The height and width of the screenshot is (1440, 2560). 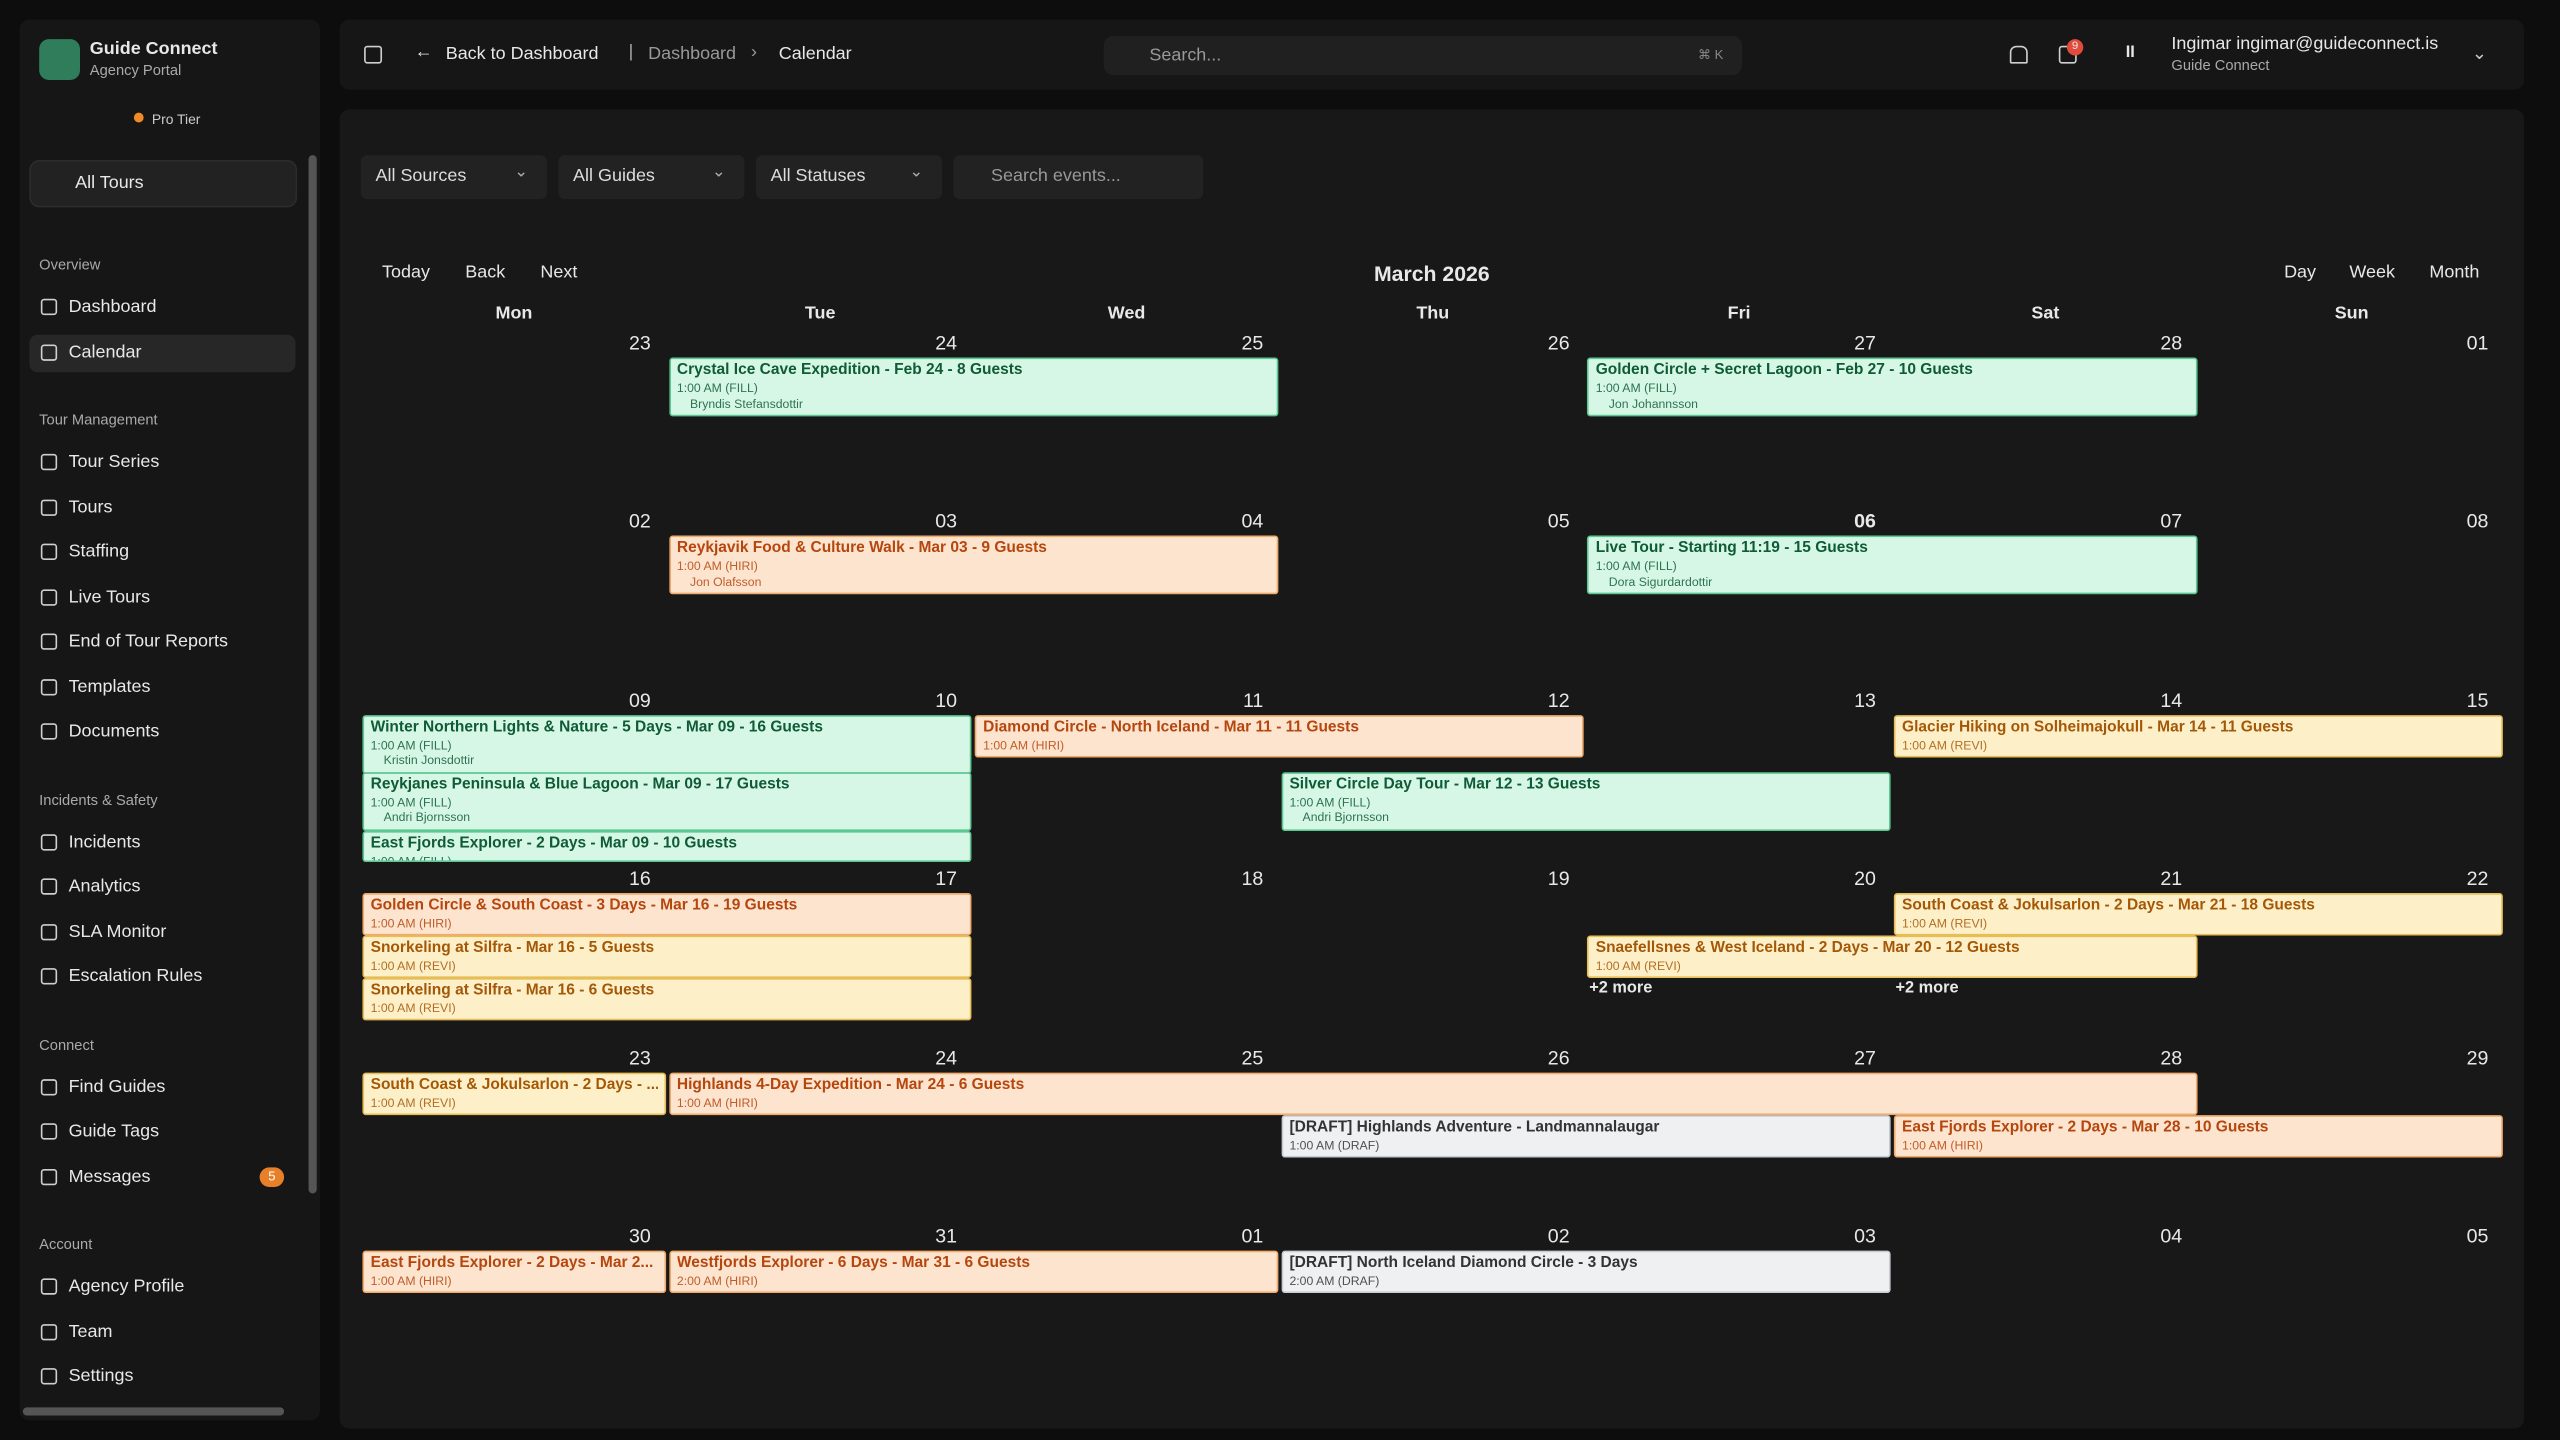 What do you see at coordinates (104, 886) in the screenshot?
I see `nav-item: Analytics` at bounding box center [104, 886].